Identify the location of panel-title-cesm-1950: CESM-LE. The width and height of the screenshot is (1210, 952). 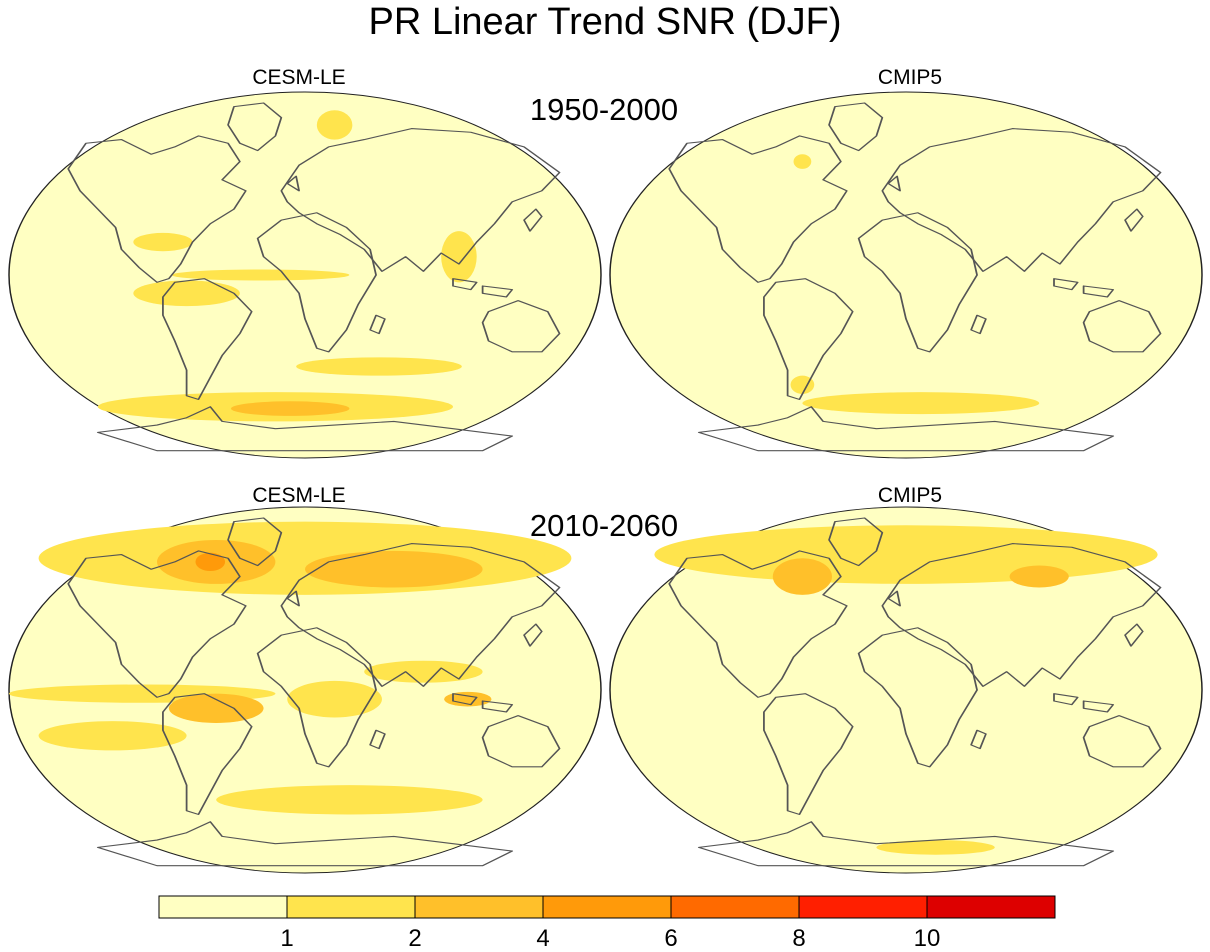
(299, 77).